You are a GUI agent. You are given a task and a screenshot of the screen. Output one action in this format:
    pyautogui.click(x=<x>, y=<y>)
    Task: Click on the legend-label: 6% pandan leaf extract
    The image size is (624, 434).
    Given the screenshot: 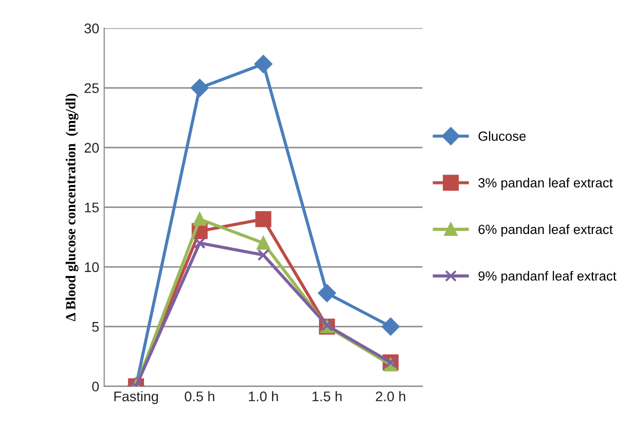 What is the action you would take?
    pyautogui.click(x=545, y=230)
    